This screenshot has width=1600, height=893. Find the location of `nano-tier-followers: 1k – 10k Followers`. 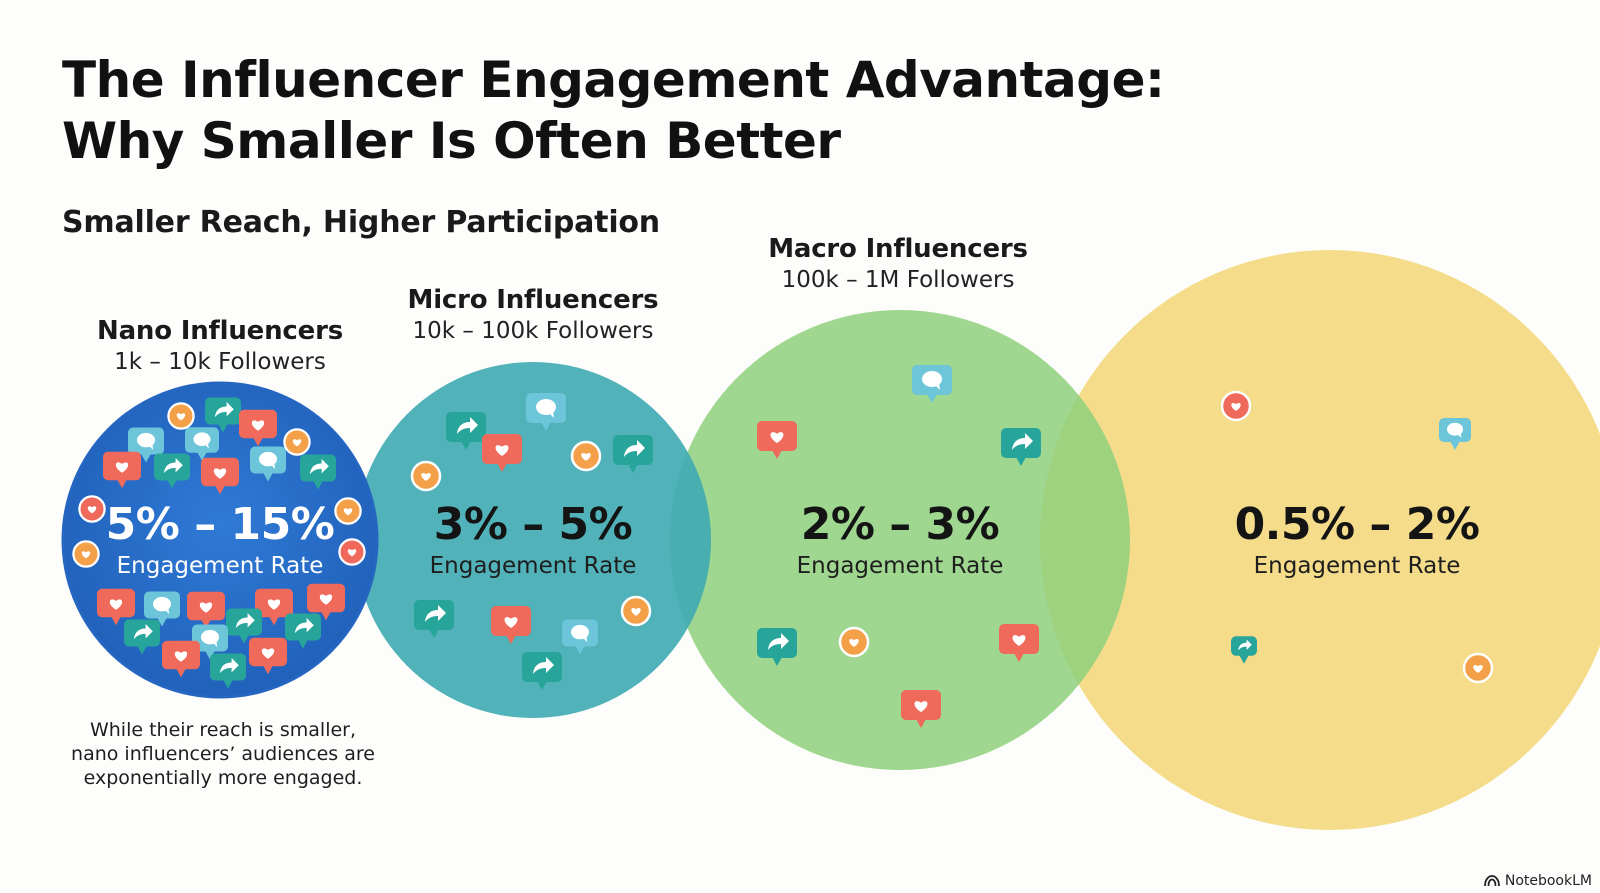

nano-tier-followers: 1k – 10k Followers is located at coordinates (220, 362).